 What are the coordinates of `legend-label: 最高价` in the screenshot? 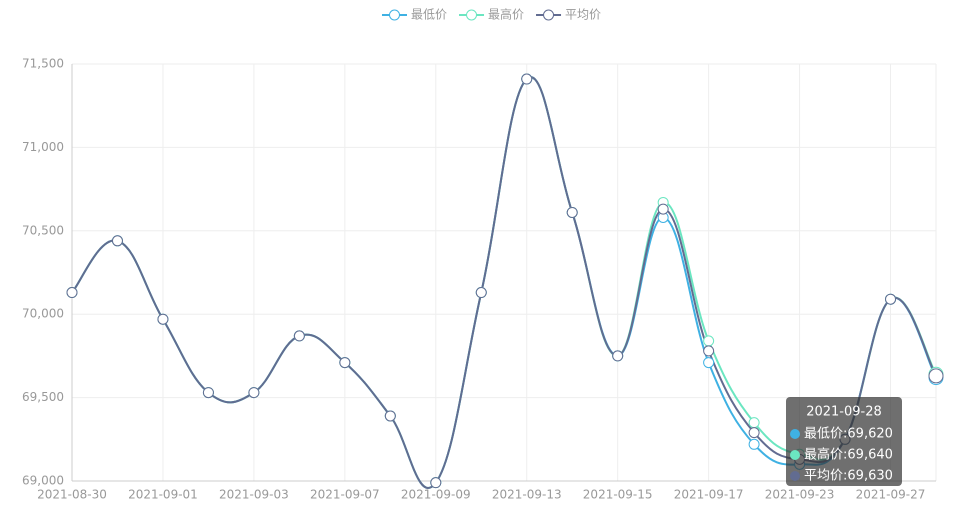 It's located at (506, 14).